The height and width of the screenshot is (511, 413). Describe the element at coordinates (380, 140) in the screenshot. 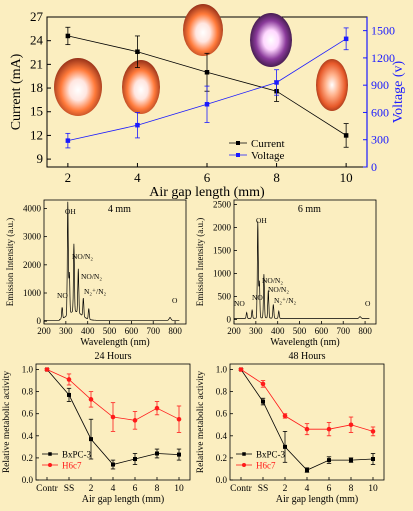

I see `right-tick-label: 300` at that location.